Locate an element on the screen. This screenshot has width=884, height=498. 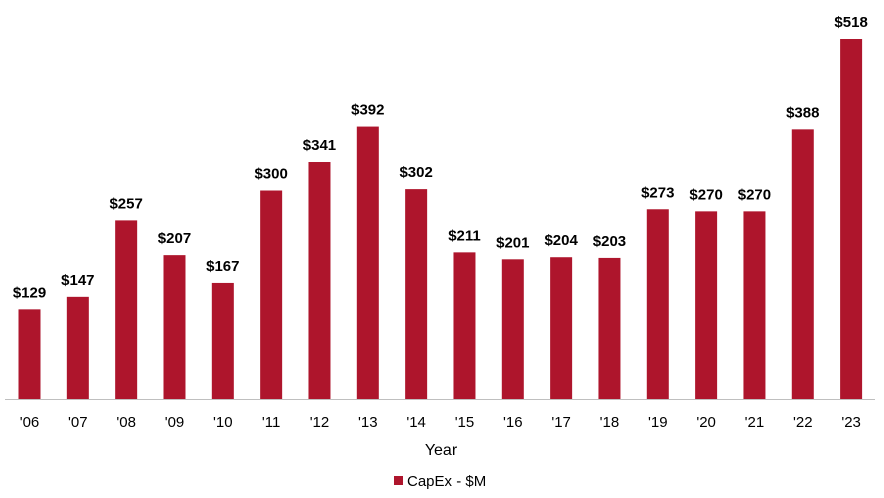
x-tick-label-1: '07 is located at coordinates (78, 422).